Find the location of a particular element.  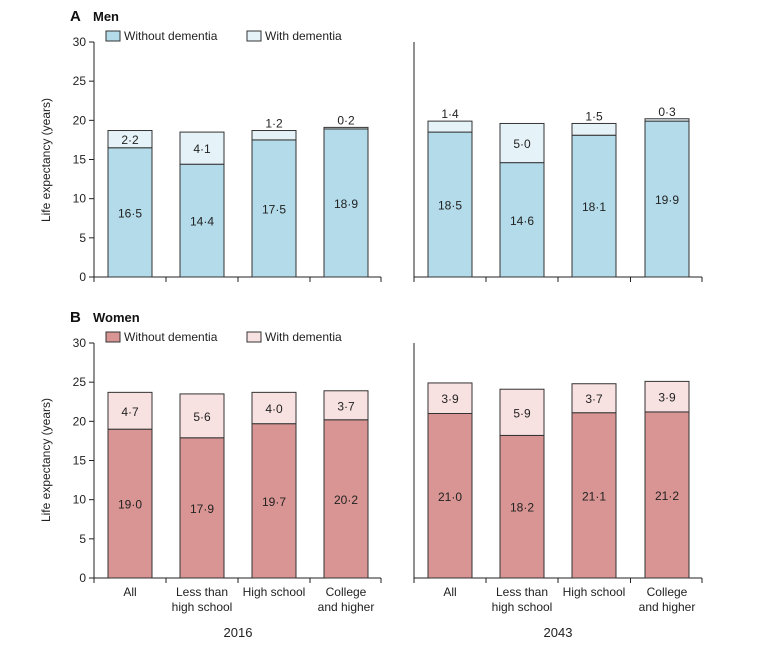

panel-b-letter: B is located at coordinates (75, 317).